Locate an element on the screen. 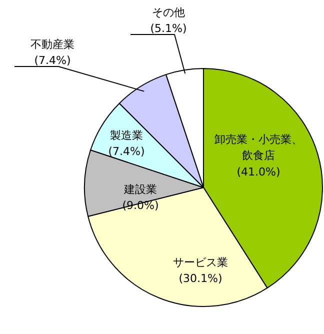 The height and width of the screenshot is (334, 324). data-label: (41.0%) is located at coordinates (258, 171).